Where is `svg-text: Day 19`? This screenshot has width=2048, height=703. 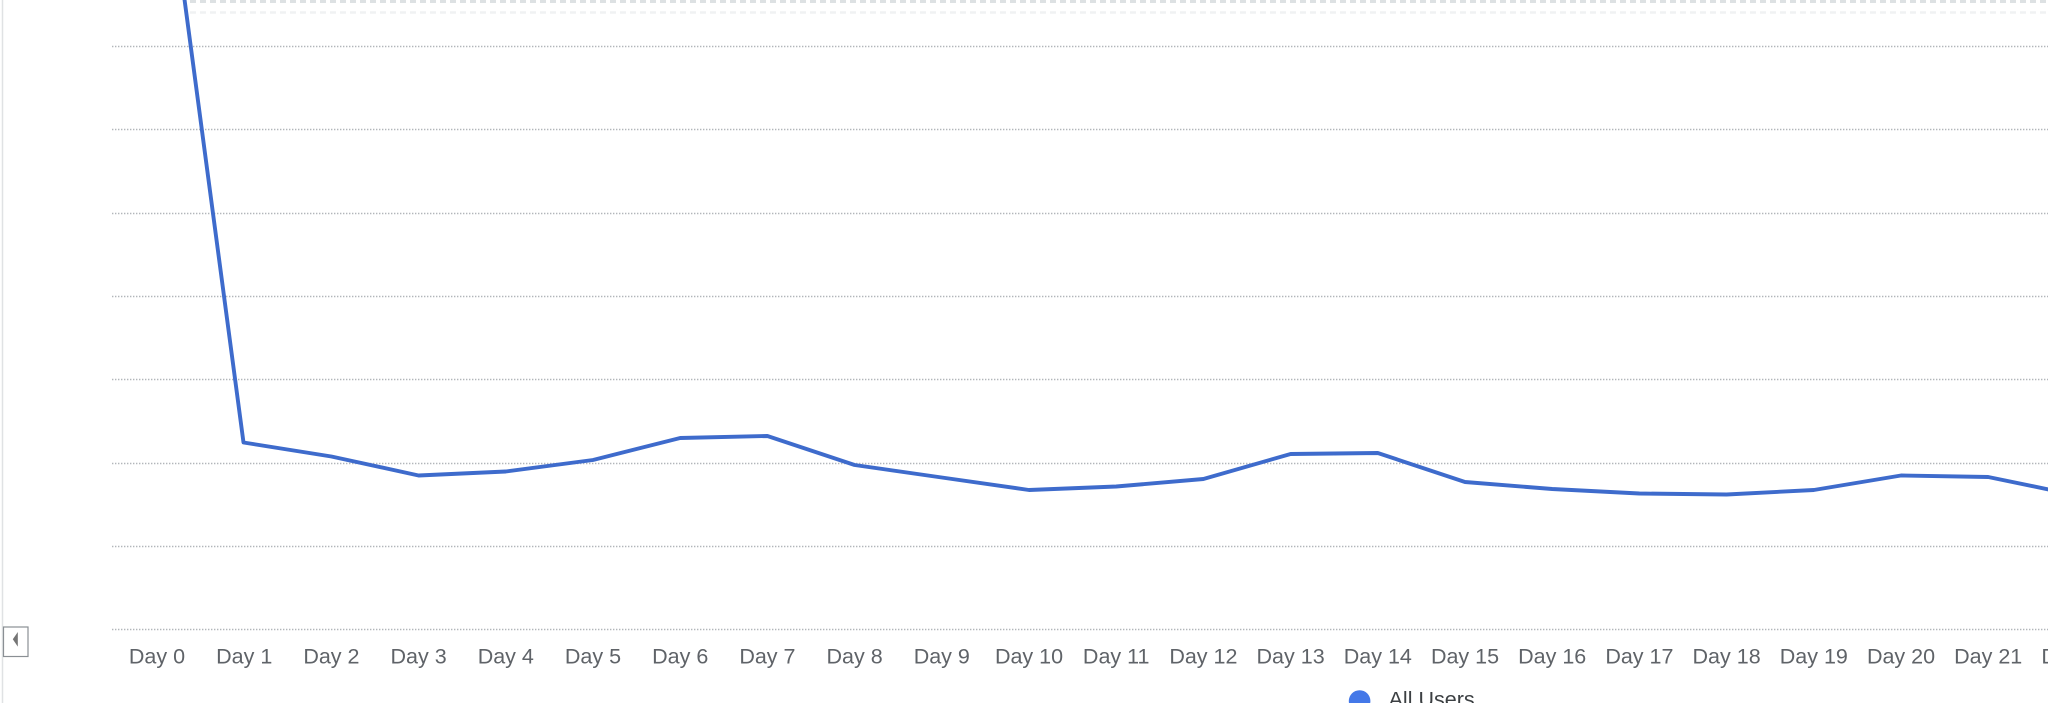 svg-text: Day 19 is located at coordinates (1814, 657).